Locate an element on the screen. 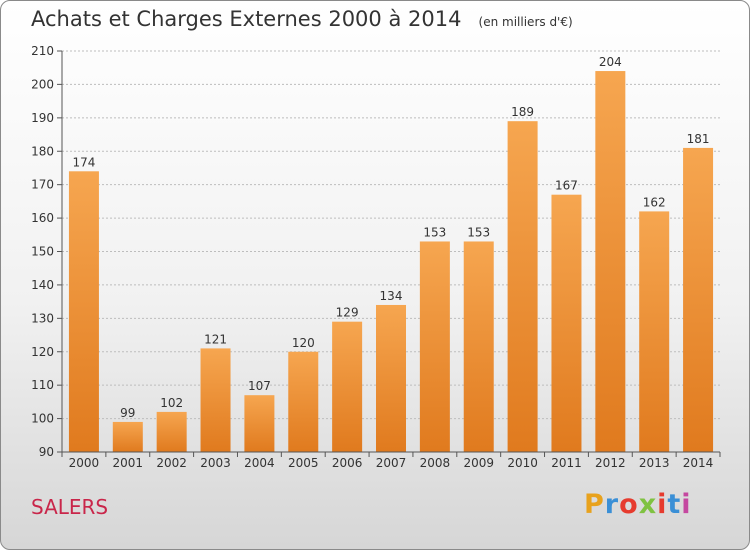  x-tick-label: 2013 is located at coordinates (654, 463).